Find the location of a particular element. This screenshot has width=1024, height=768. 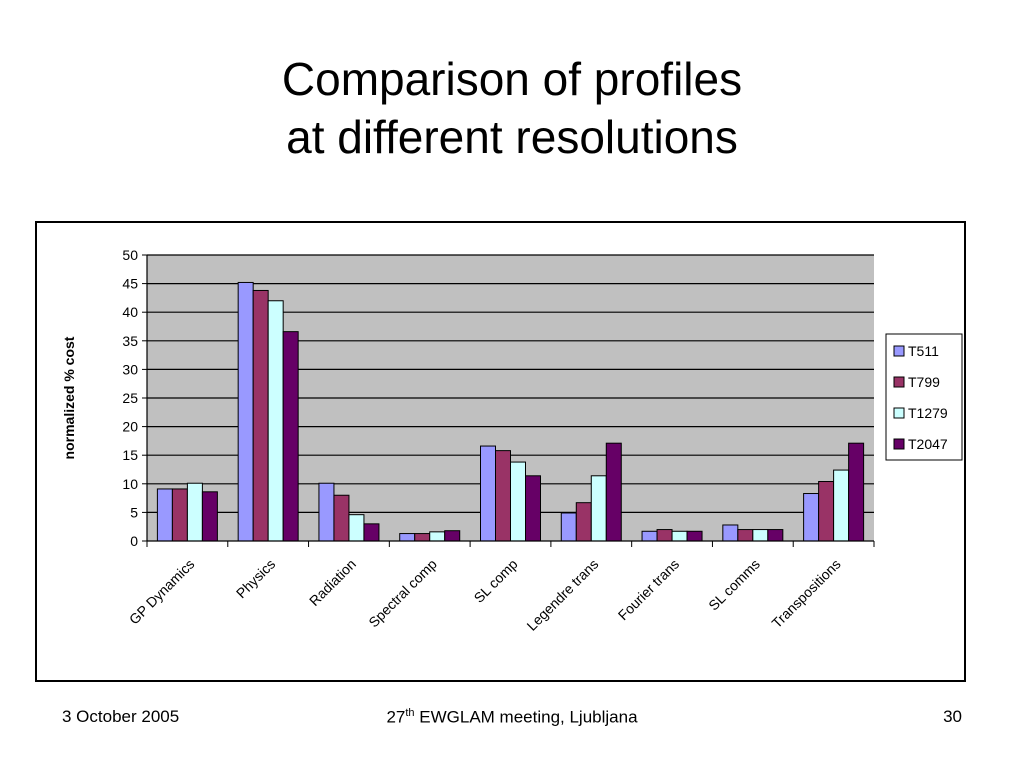

y-tick-label: 25 is located at coordinates (130, 398).